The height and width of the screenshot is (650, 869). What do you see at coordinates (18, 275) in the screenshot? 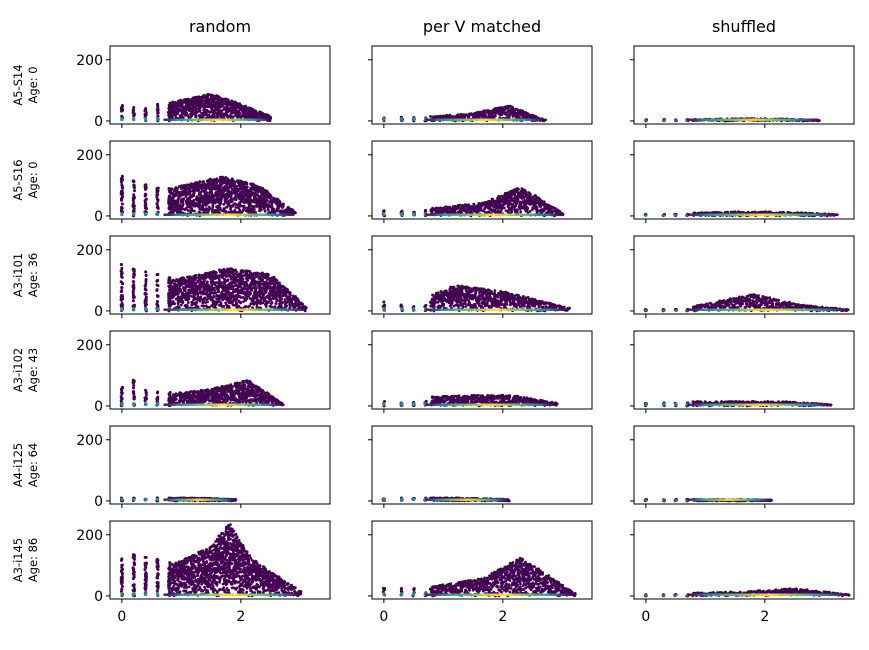
I see `row-label-id-2: A3-i101` at bounding box center [18, 275].